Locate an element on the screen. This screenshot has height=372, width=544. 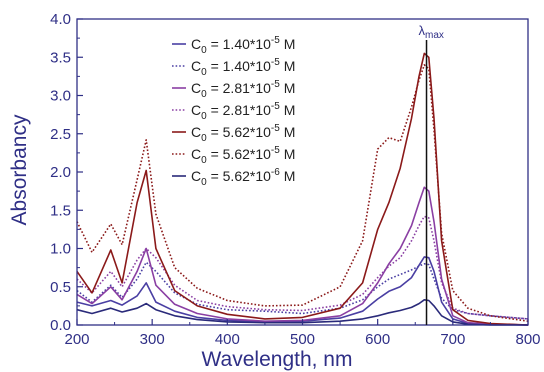
legend-entry-5: C0 = 5.62*10-5 M is located at coordinates (243, 133).